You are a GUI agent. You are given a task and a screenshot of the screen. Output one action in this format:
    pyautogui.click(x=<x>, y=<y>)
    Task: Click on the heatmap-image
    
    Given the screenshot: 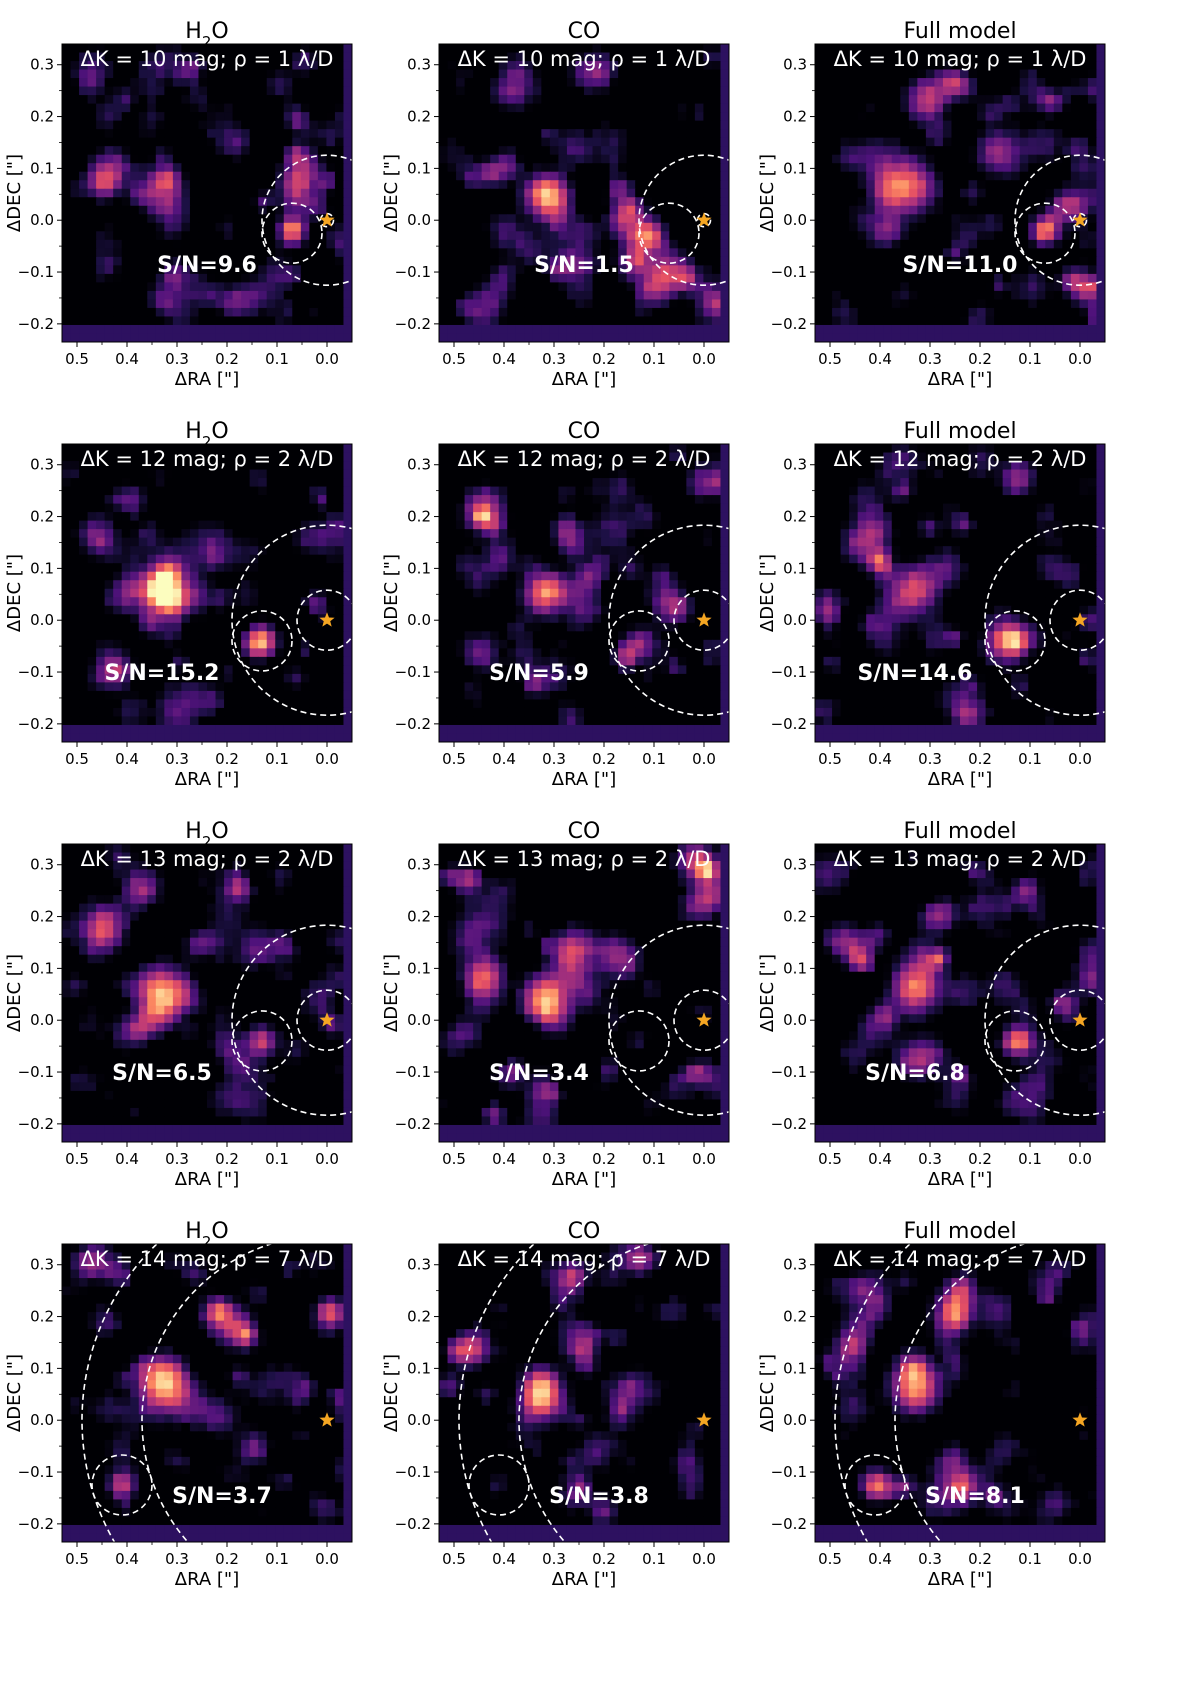 What is the action you would take?
    pyautogui.click(x=584, y=593)
    